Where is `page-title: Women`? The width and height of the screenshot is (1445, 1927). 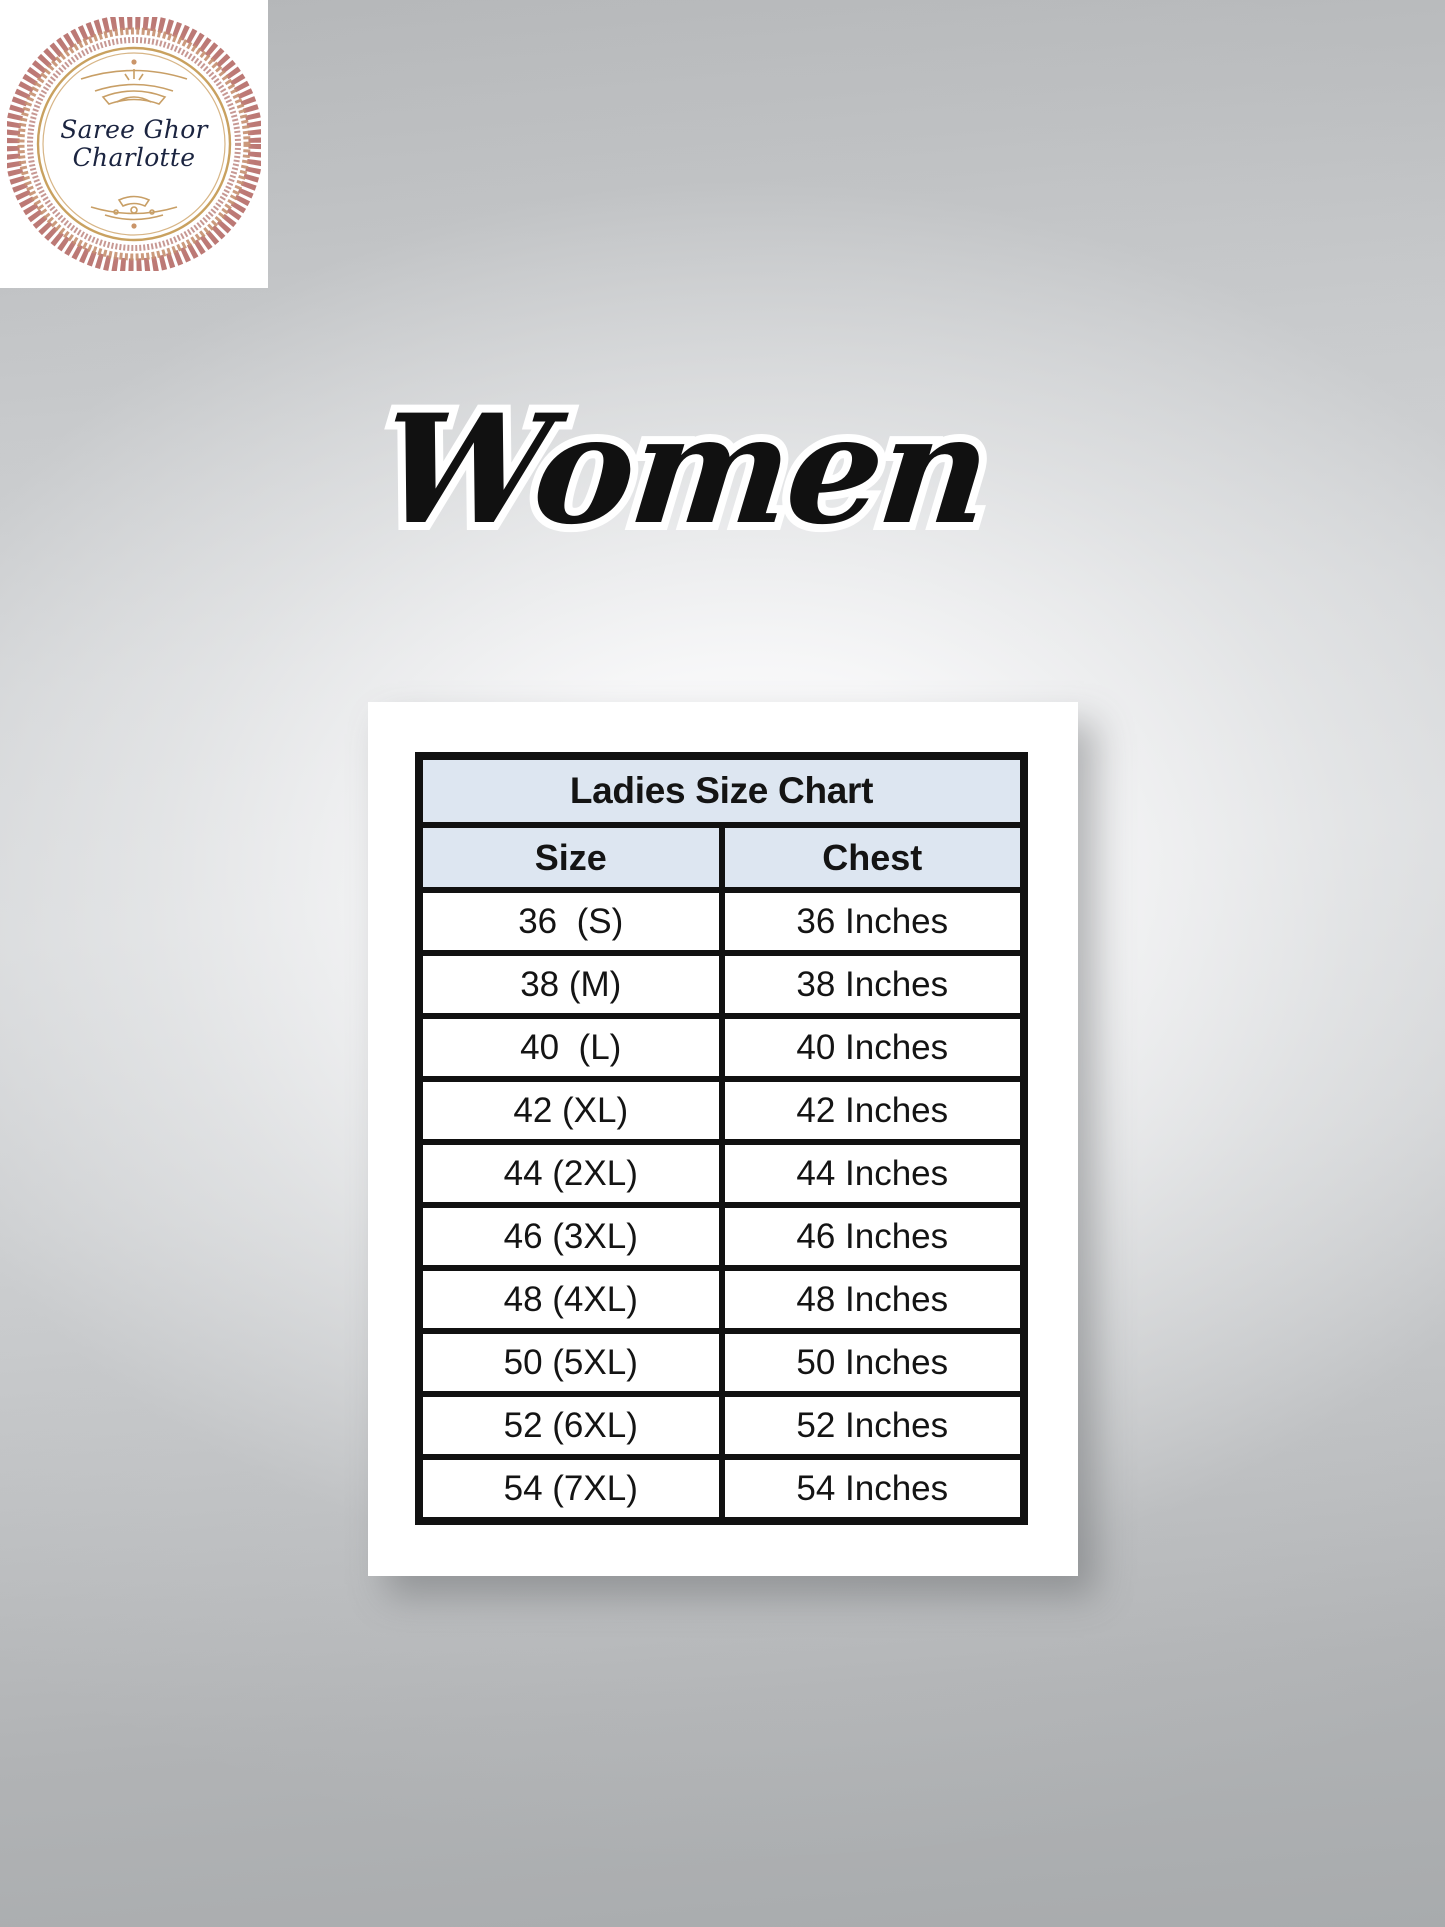 page-title: Women is located at coordinates (722, 470).